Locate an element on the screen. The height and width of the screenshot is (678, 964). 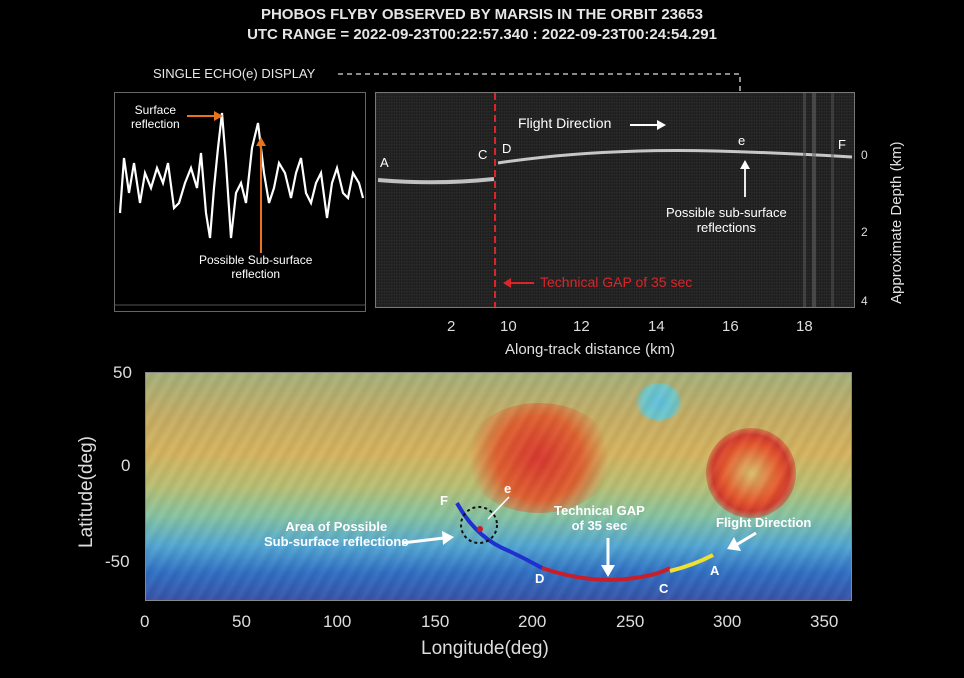
subsurface-reflection-label: Possible Sub-surface reflection is located at coordinates (256, 267).